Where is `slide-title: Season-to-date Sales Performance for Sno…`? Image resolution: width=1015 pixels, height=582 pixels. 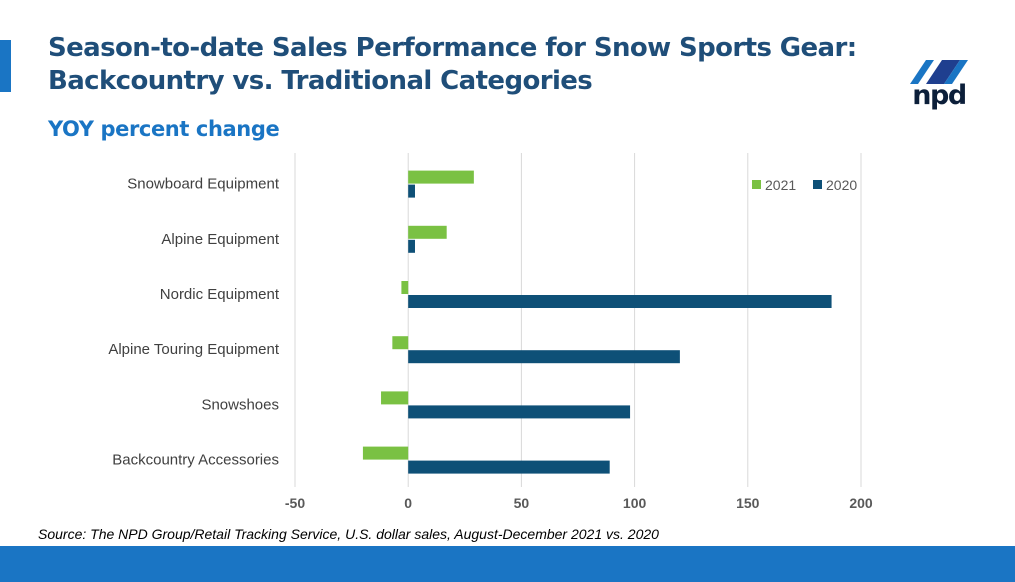 slide-title: Season-to-date Sales Performance for Sno… is located at coordinates (452, 64).